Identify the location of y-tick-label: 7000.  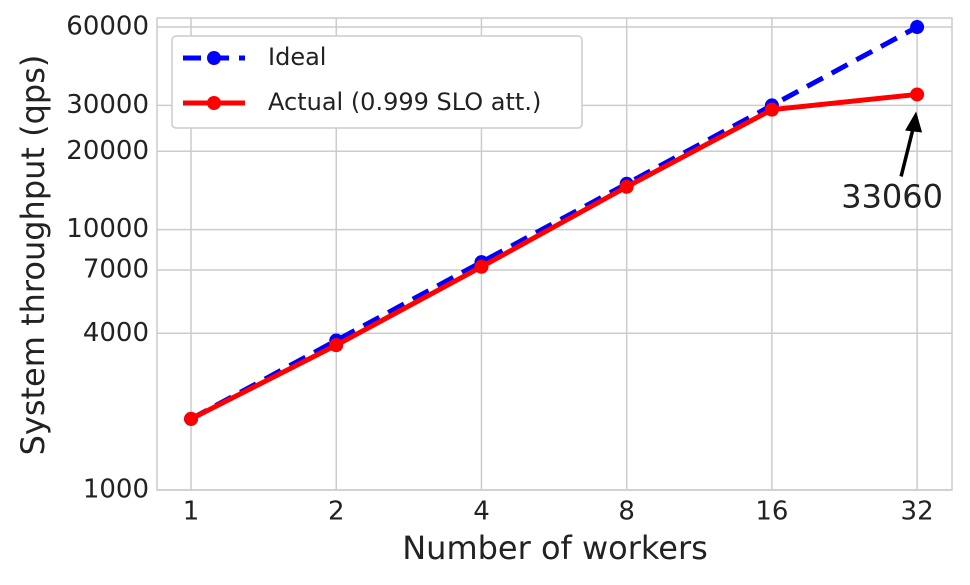
(116, 269).